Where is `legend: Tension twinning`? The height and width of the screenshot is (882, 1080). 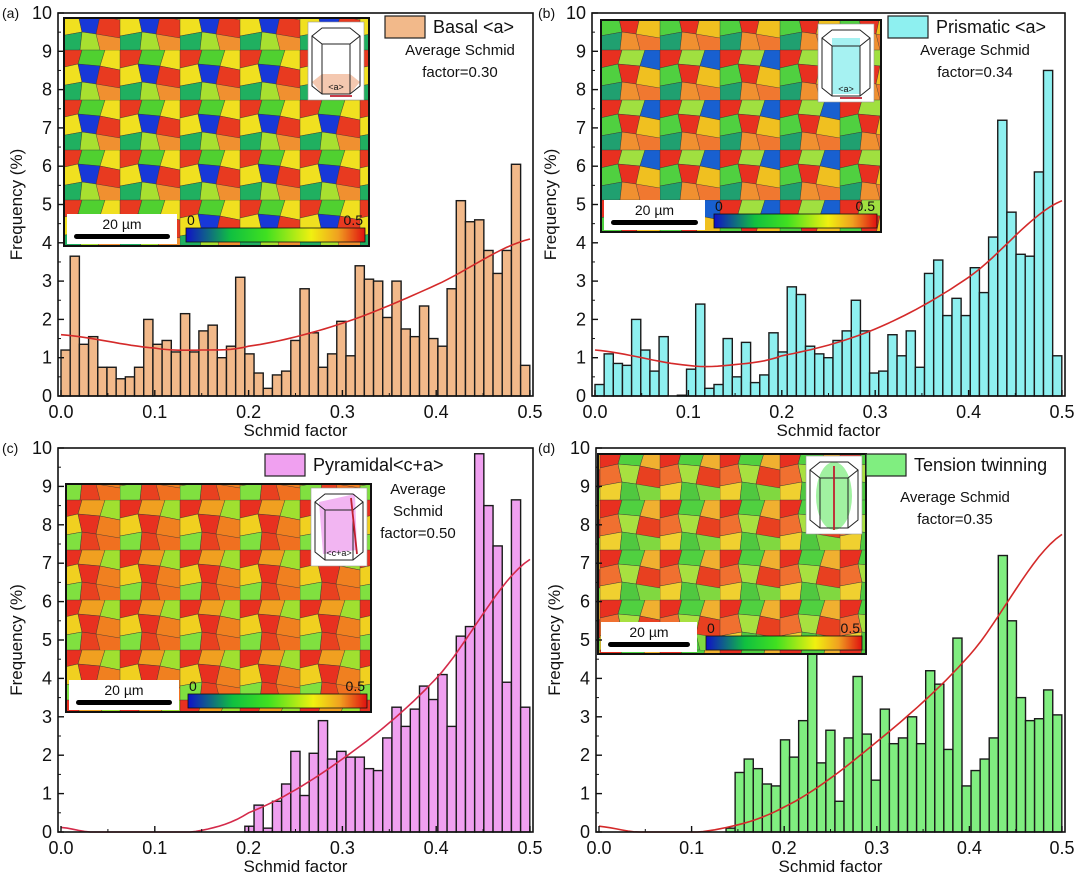
legend: Tension twinning is located at coordinates (956, 465).